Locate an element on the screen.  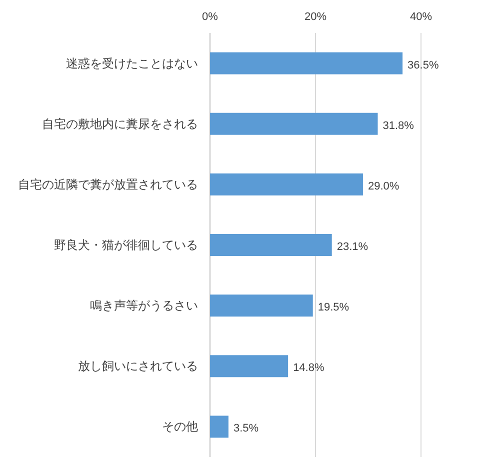
data-label: 31.8% is located at coordinates (398, 126).